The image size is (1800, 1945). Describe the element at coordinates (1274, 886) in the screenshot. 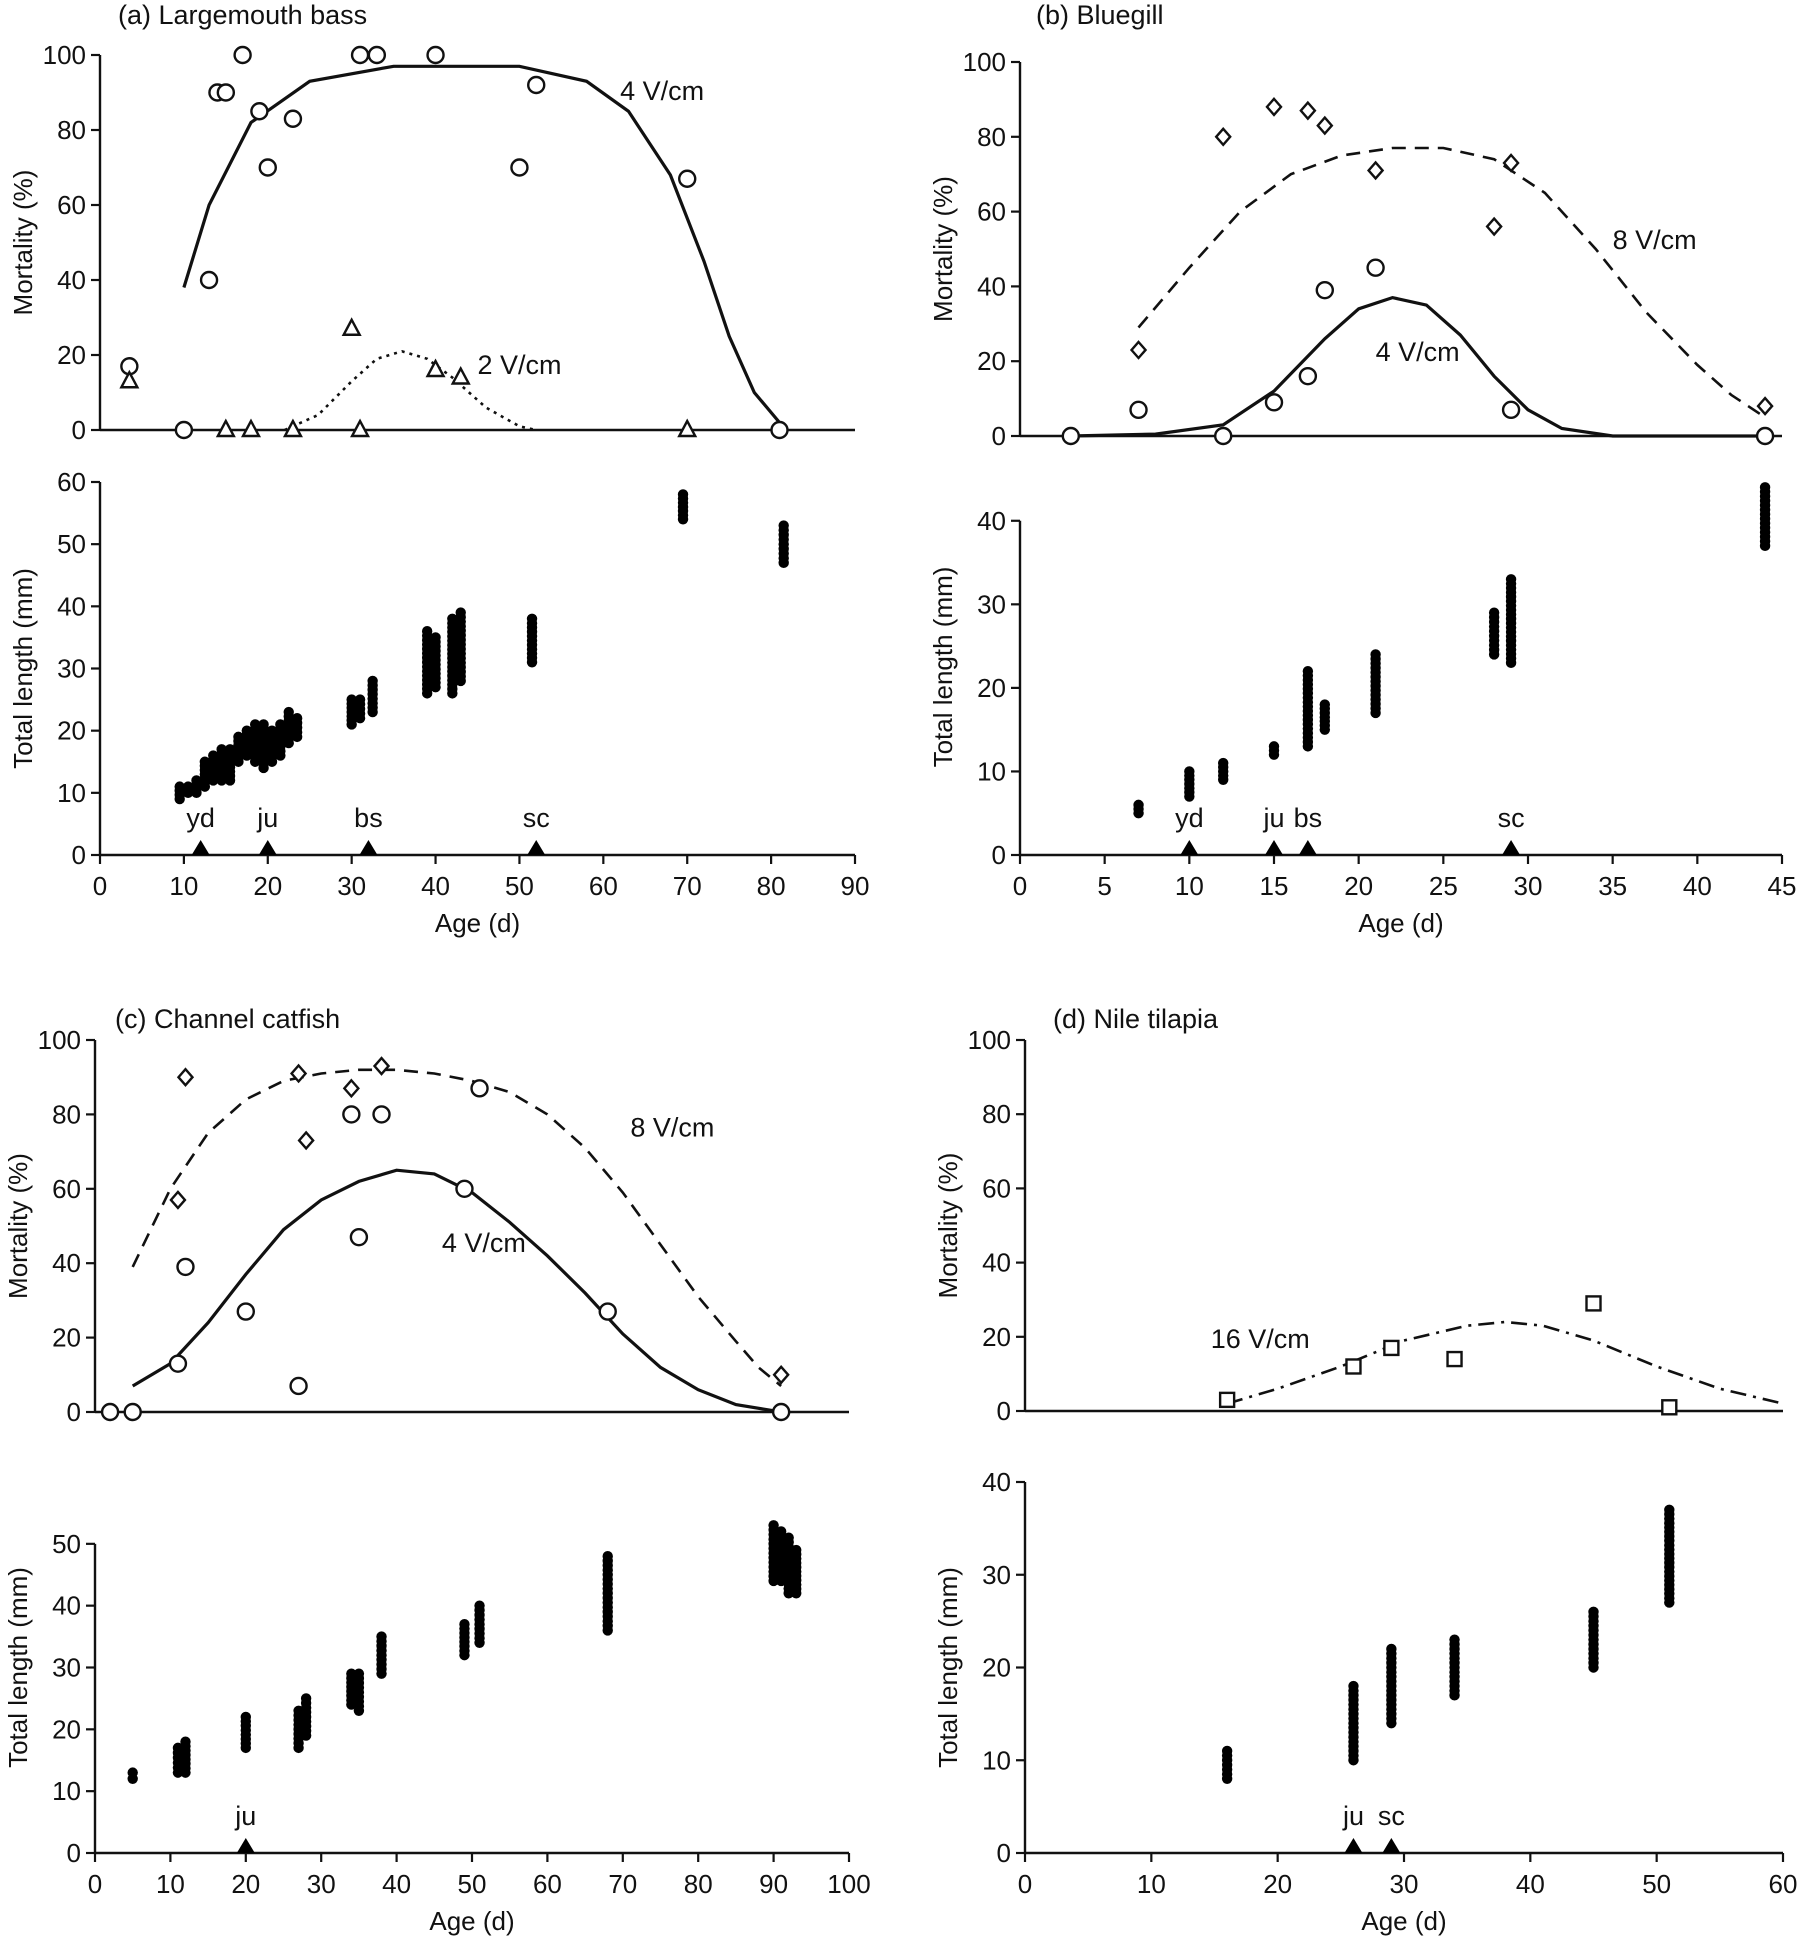

I see `x-tick-label: 15` at that location.